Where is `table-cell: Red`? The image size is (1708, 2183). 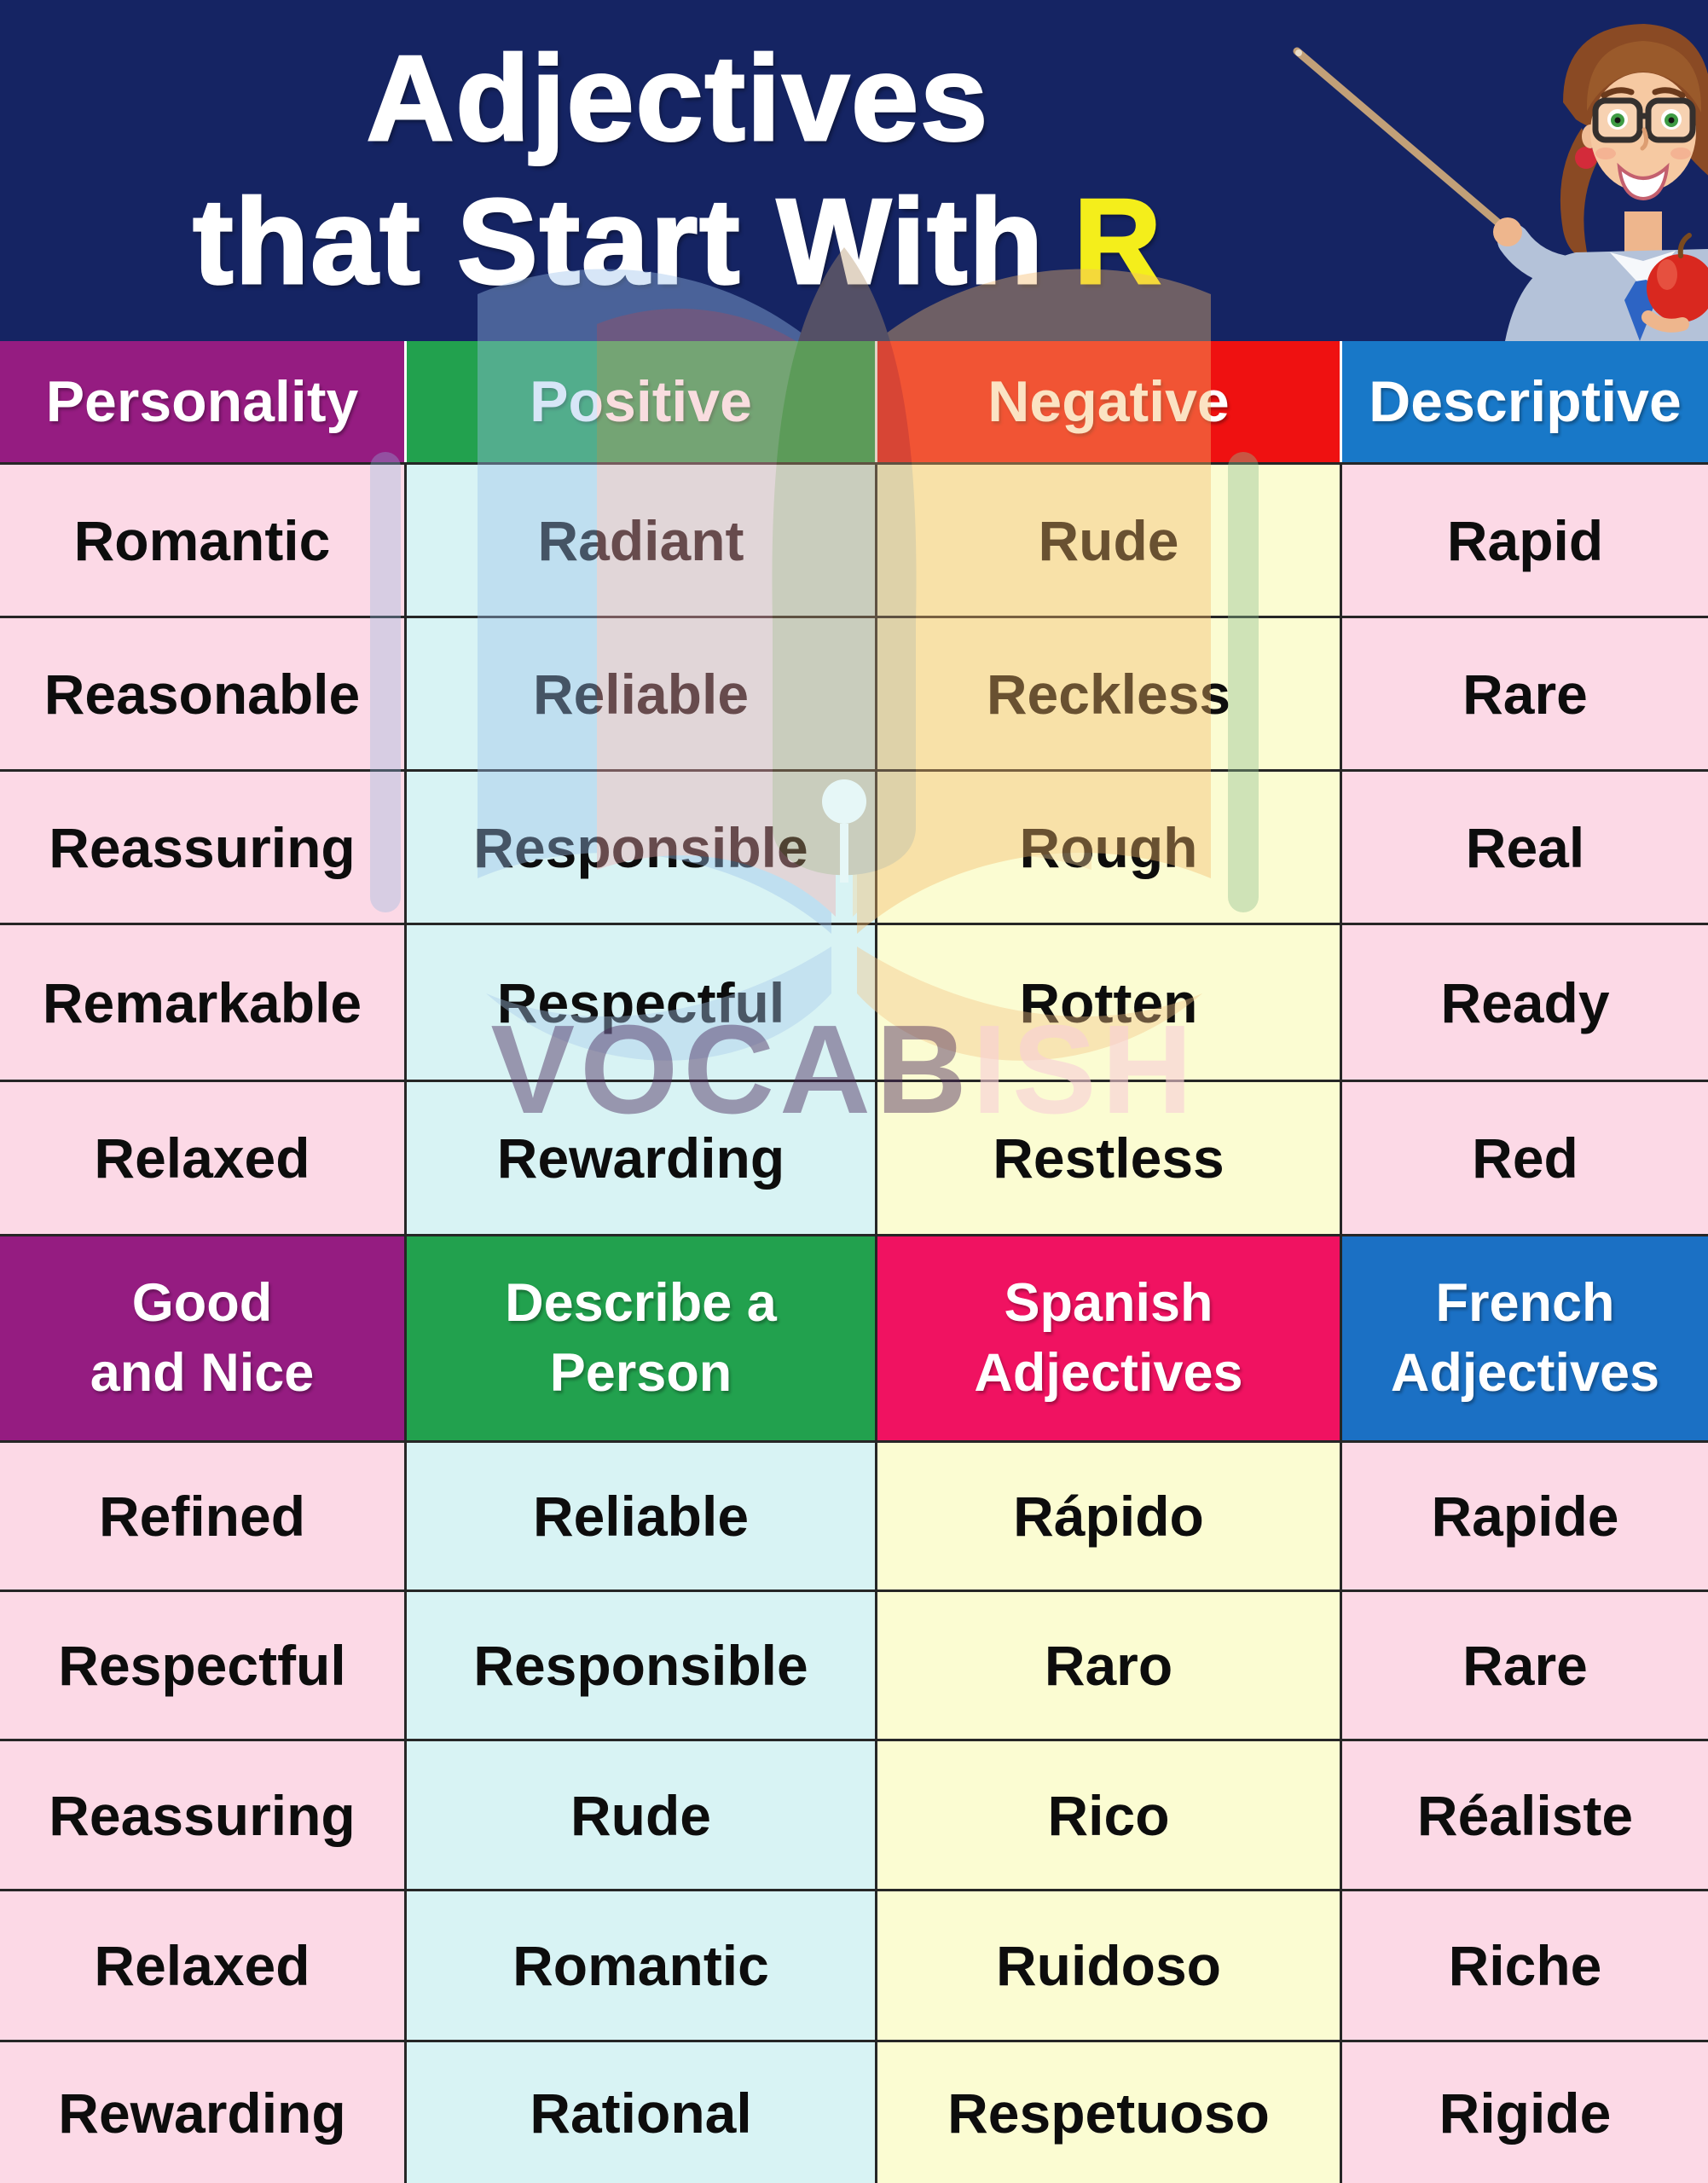 table-cell: Red is located at coordinates (1525, 1158).